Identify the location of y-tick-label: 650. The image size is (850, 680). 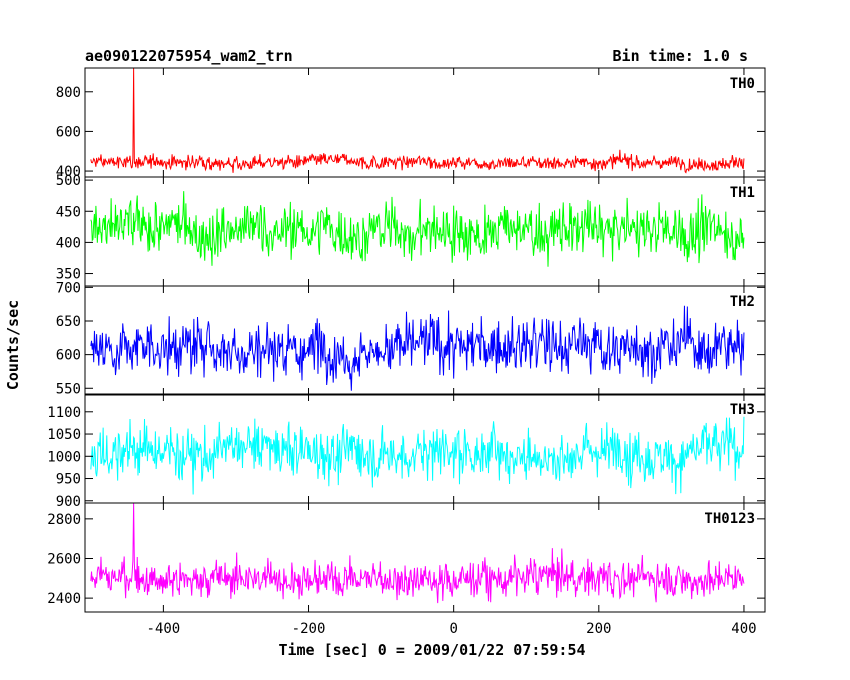
(68, 322).